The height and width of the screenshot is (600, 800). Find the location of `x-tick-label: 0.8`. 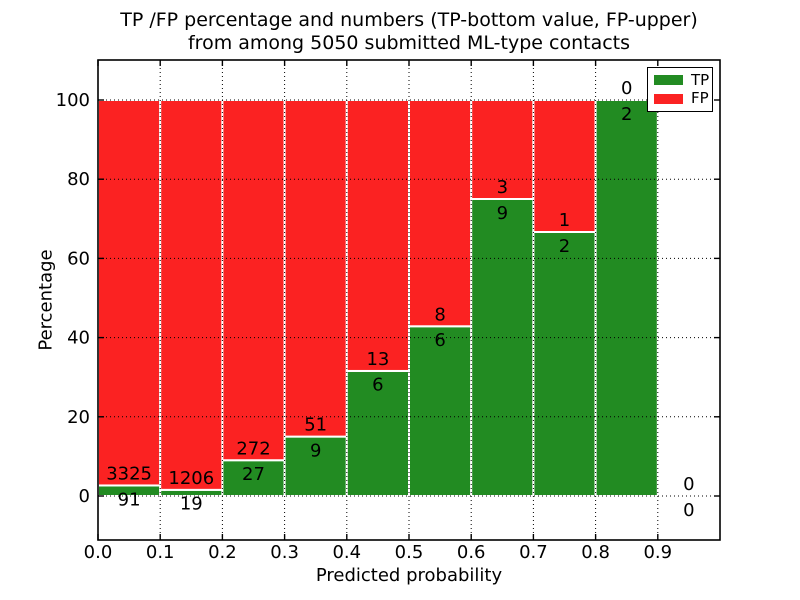

x-tick-label: 0.8 is located at coordinates (595, 552).